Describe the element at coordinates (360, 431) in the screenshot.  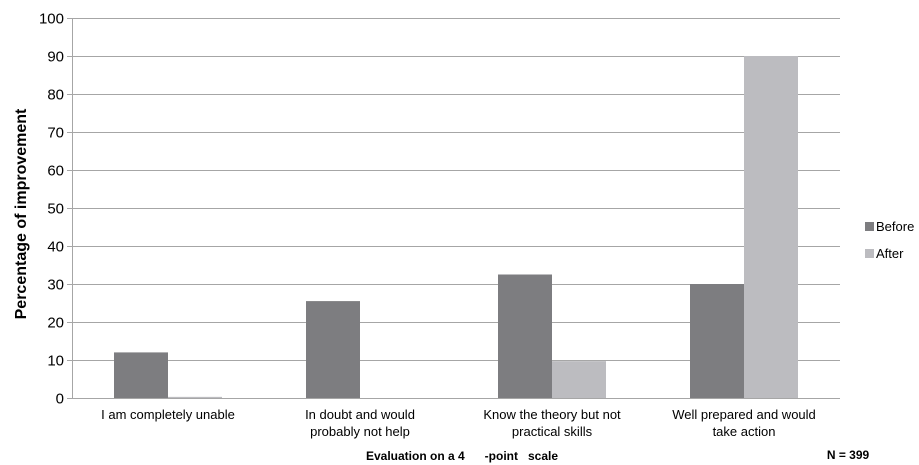
I see `category-label: probably not help` at that location.